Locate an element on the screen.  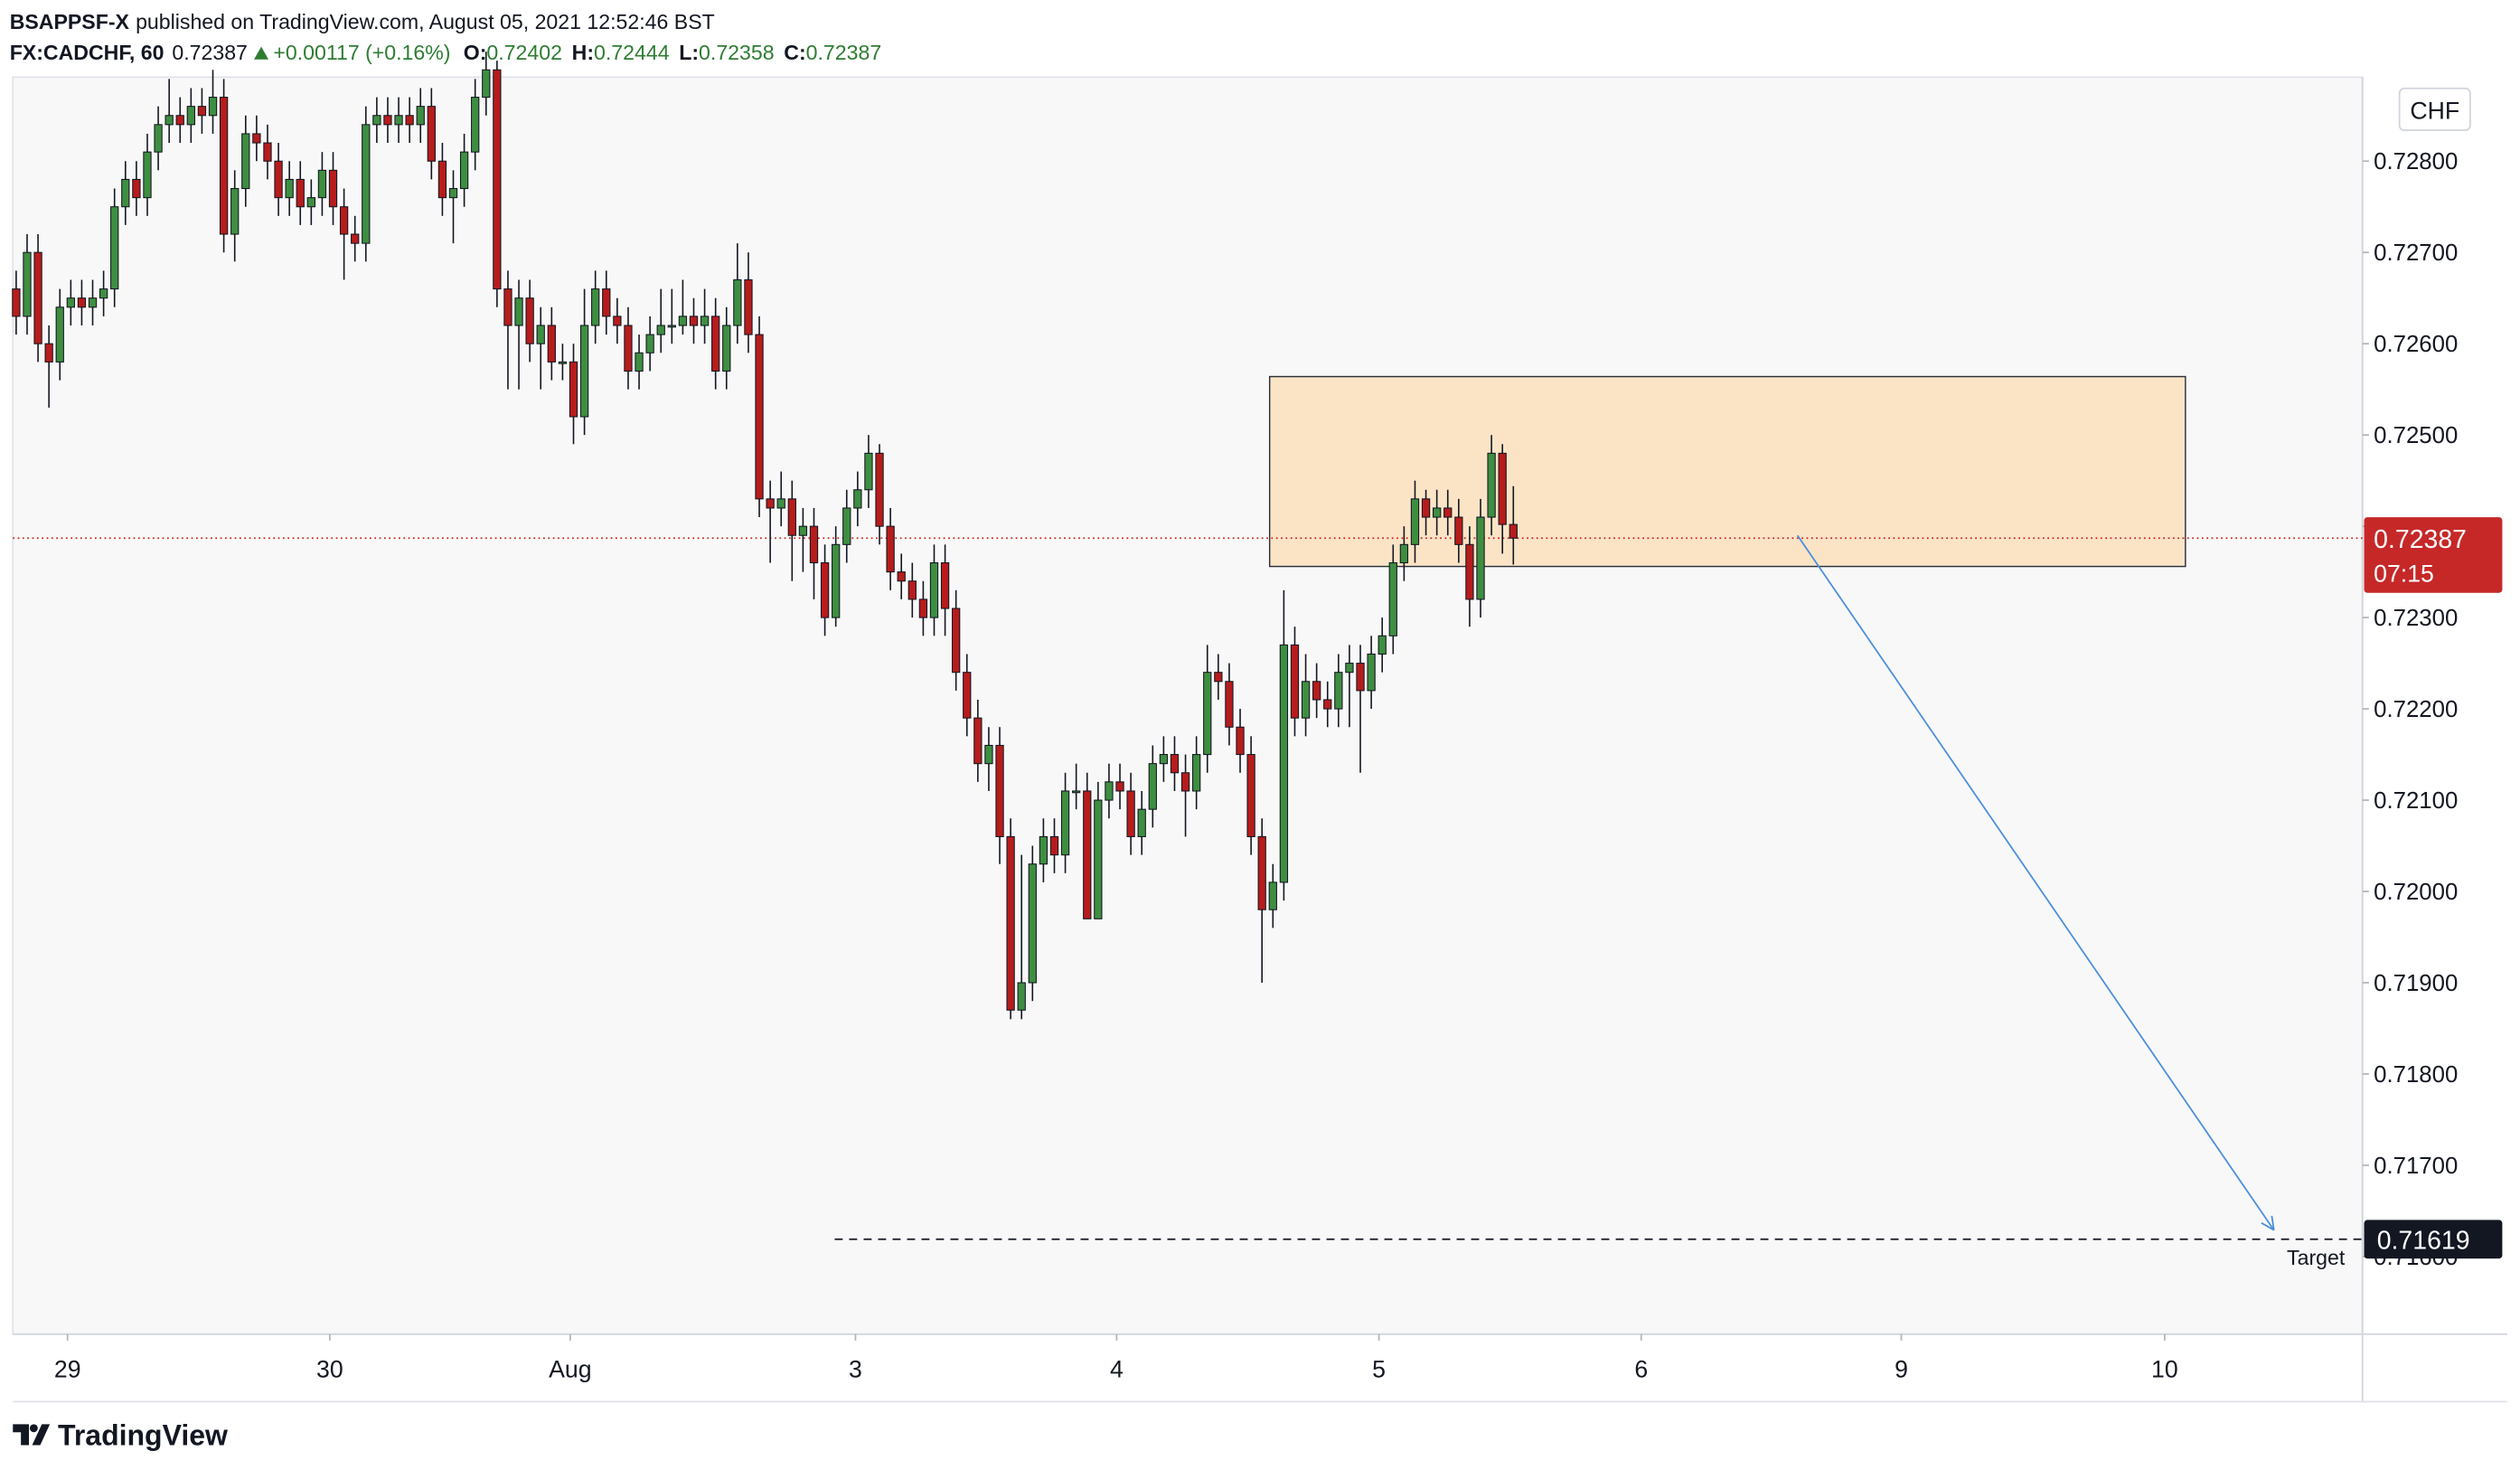
up-icon is located at coordinates (262, 53).